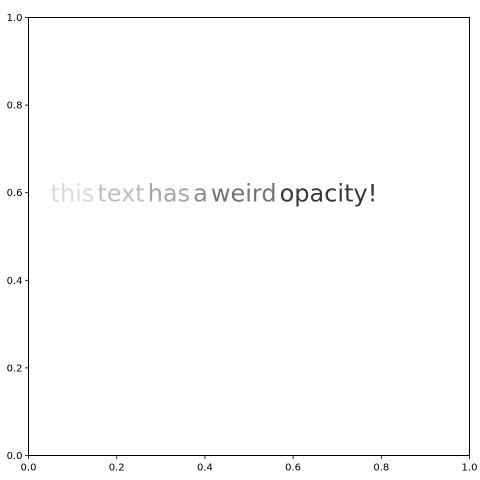 This screenshot has height=480, width=480. What do you see at coordinates (293, 468) in the screenshot?
I see `x-tick-label: 0.6` at bounding box center [293, 468].